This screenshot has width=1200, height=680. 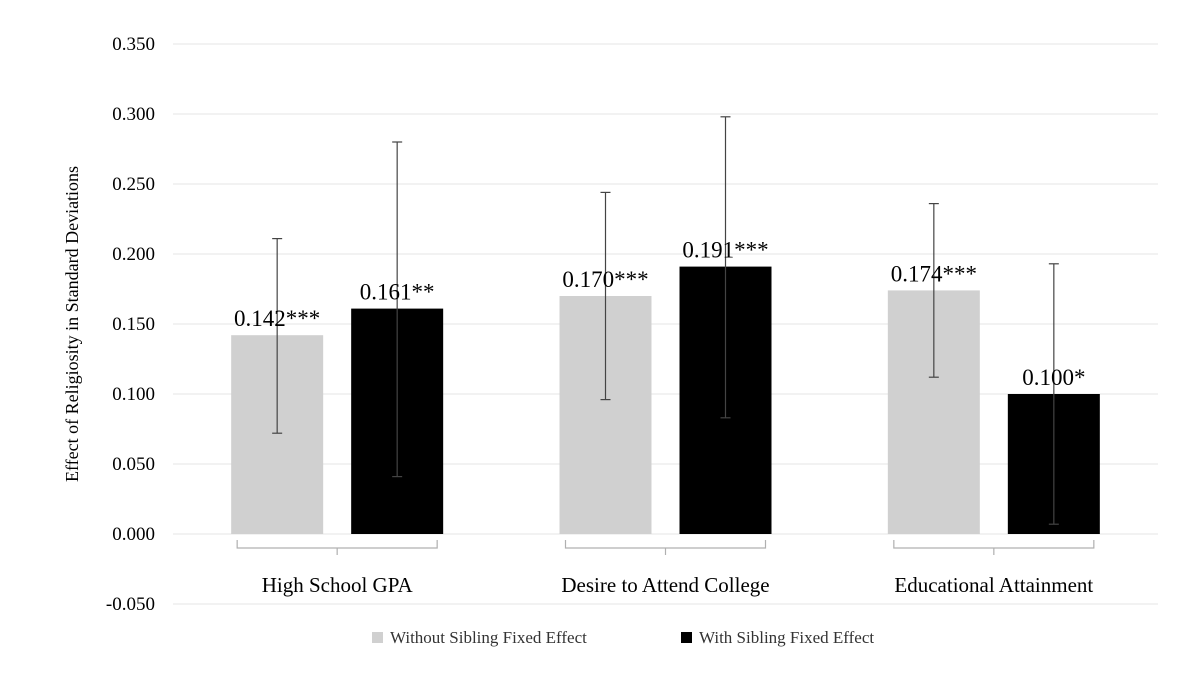 What do you see at coordinates (397, 292) in the screenshot?
I see `data-label: 0.161**` at bounding box center [397, 292].